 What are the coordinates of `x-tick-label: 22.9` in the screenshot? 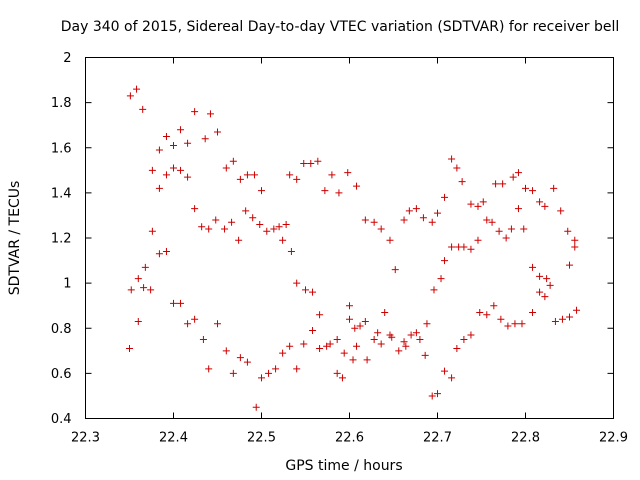 It's located at (613, 438).